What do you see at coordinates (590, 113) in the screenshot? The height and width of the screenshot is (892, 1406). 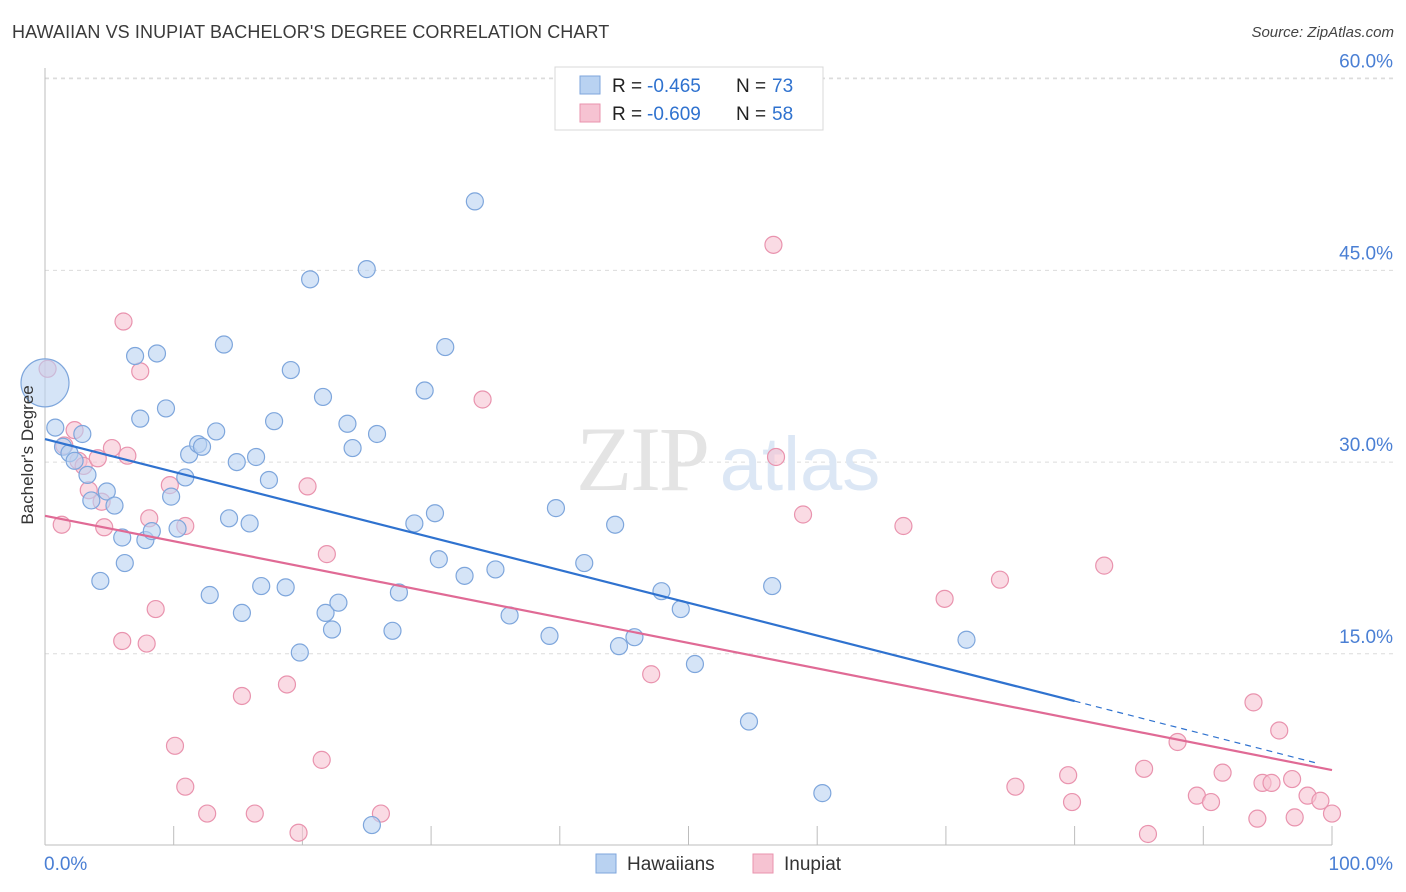 I see `stats-swatch-inupiat` at bounding box center [590, 113].